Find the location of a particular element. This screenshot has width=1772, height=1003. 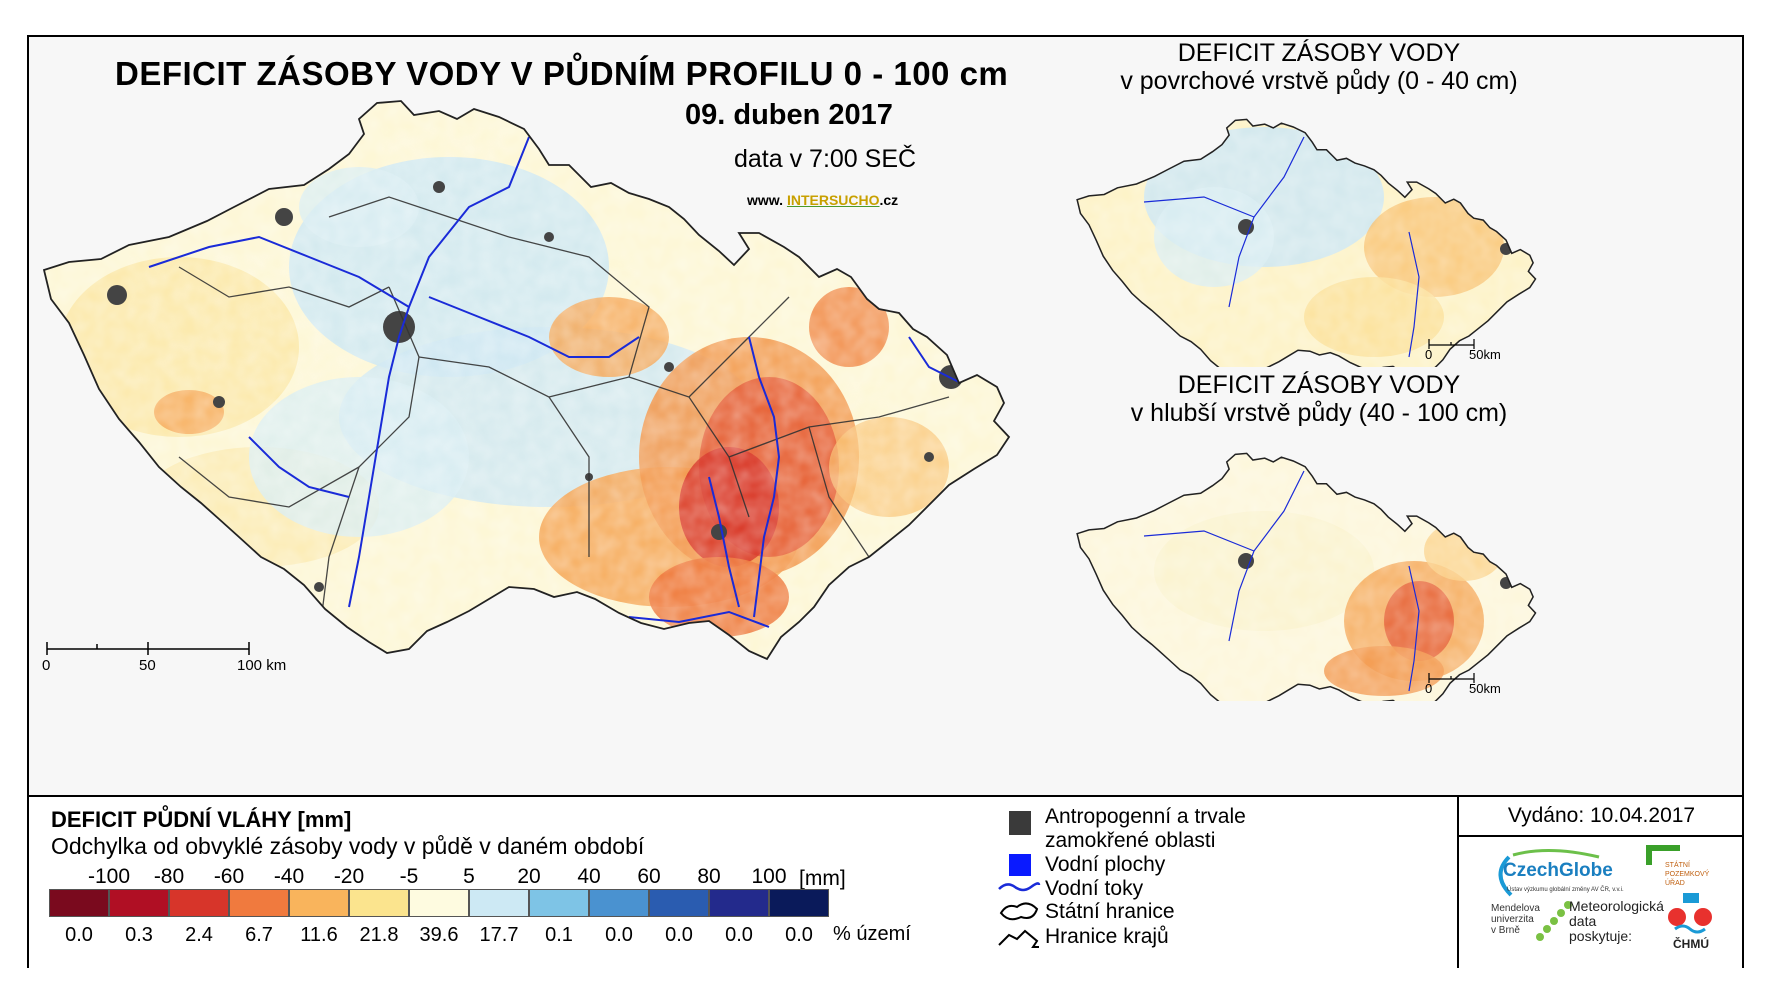

main-scale-0: 0 is located at coordinates (46, 665).